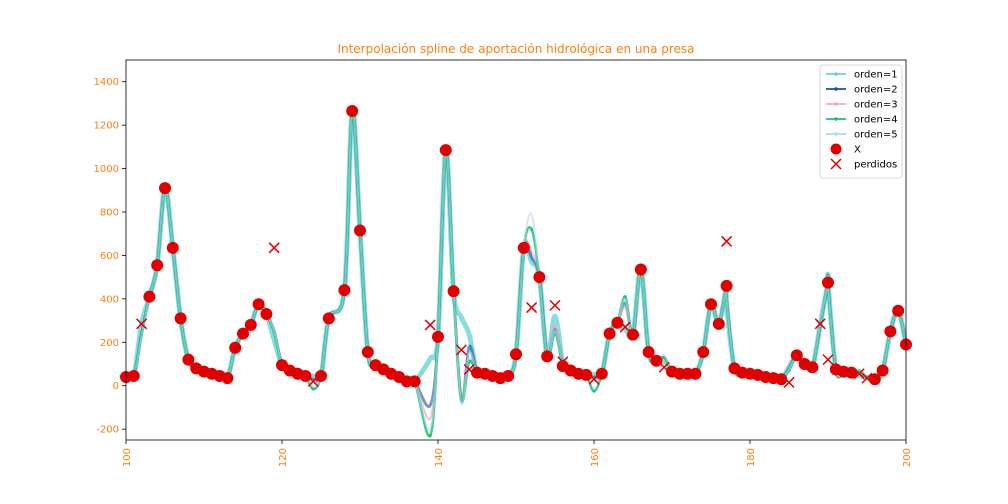 Image resolution: width=1008 pixels, height=504 pixels. What do you see at coordinates (857, 150) in the screenshot?
I see `legend-label-x: X` at bounding box center [857, 150].